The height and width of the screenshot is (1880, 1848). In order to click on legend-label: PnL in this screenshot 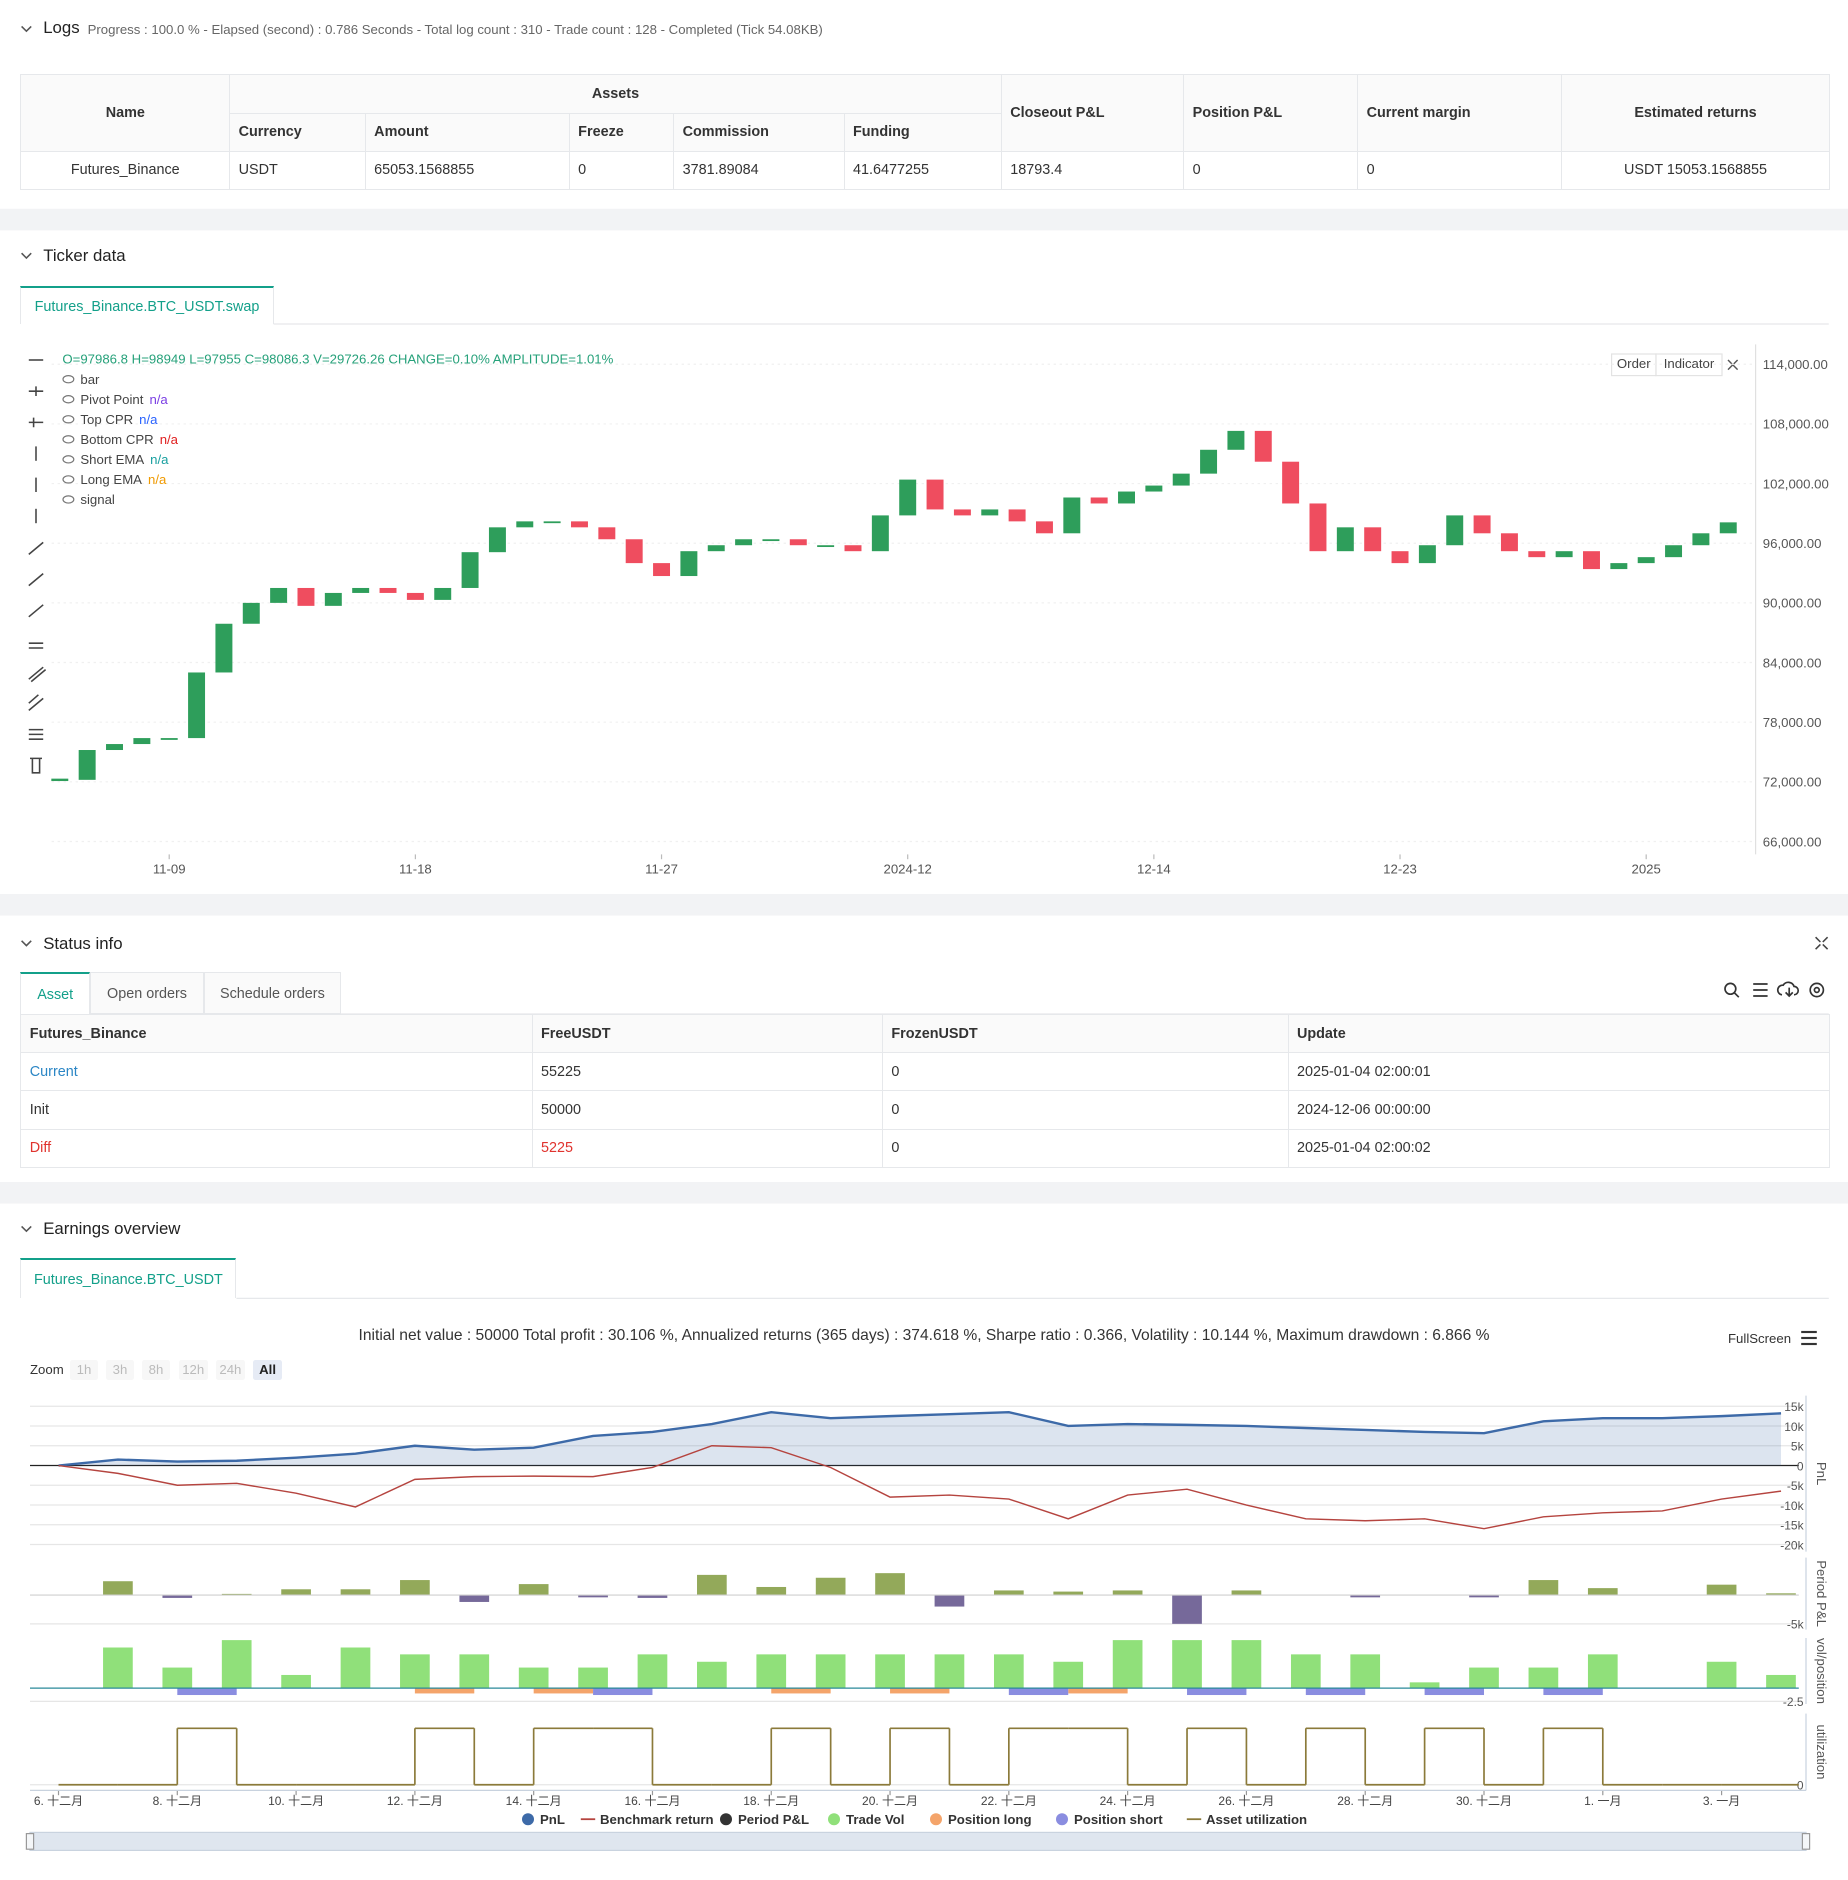, I will do `click(552, 1819)`.